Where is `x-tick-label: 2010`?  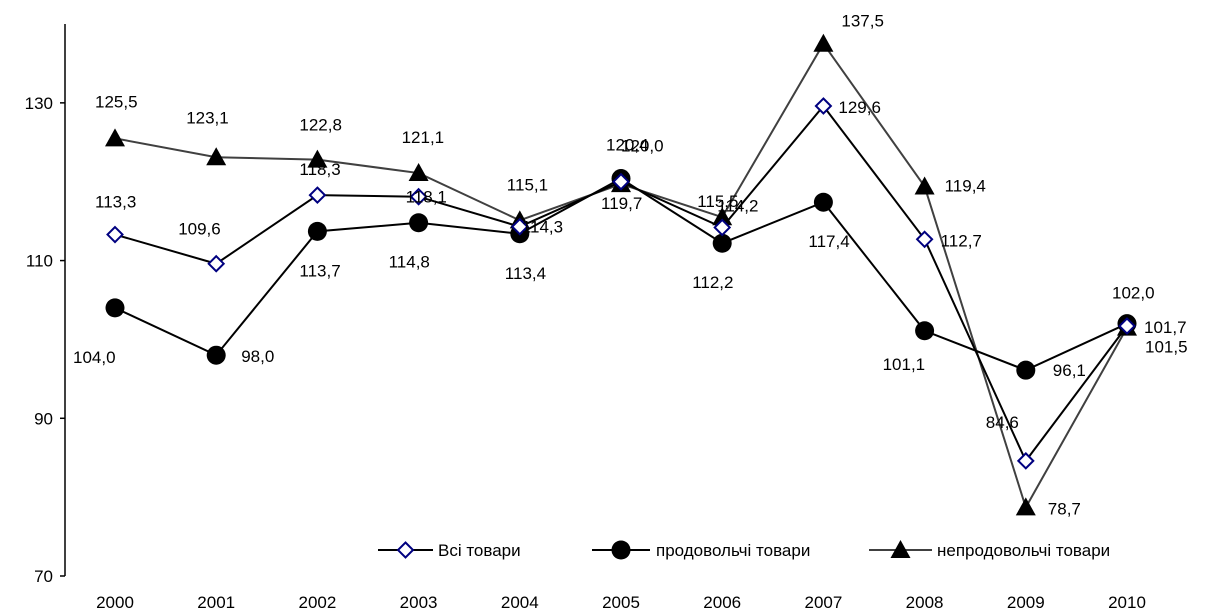
x-tick-label: 2010 is located at coordinates (1127, 602).